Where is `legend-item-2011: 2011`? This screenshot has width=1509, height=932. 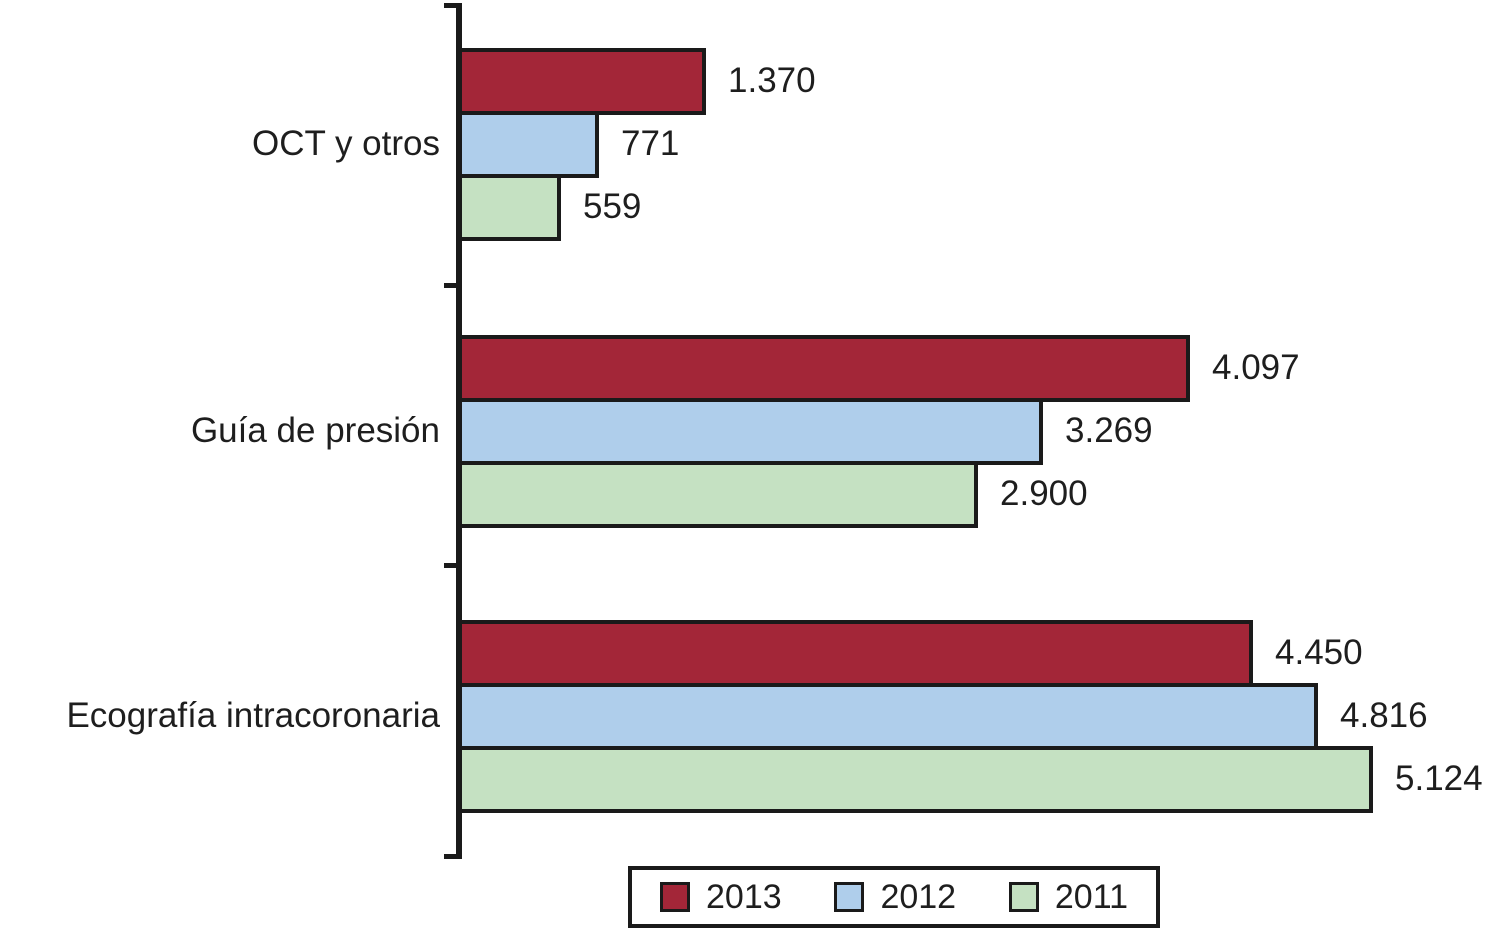
legend-item-2011: 2011 is located at coordinates (1068, 897).